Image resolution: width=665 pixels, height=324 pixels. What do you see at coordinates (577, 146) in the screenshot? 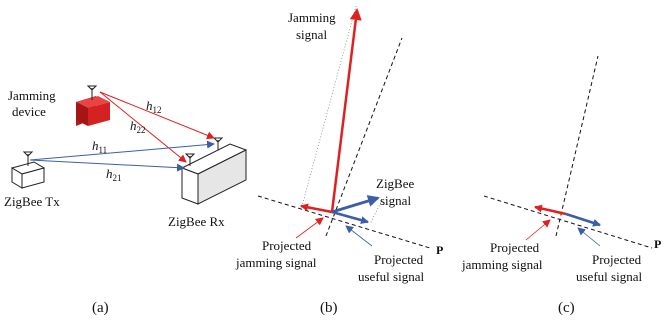
I see `perpendicular-line-c` at bounding box center [577, 146].